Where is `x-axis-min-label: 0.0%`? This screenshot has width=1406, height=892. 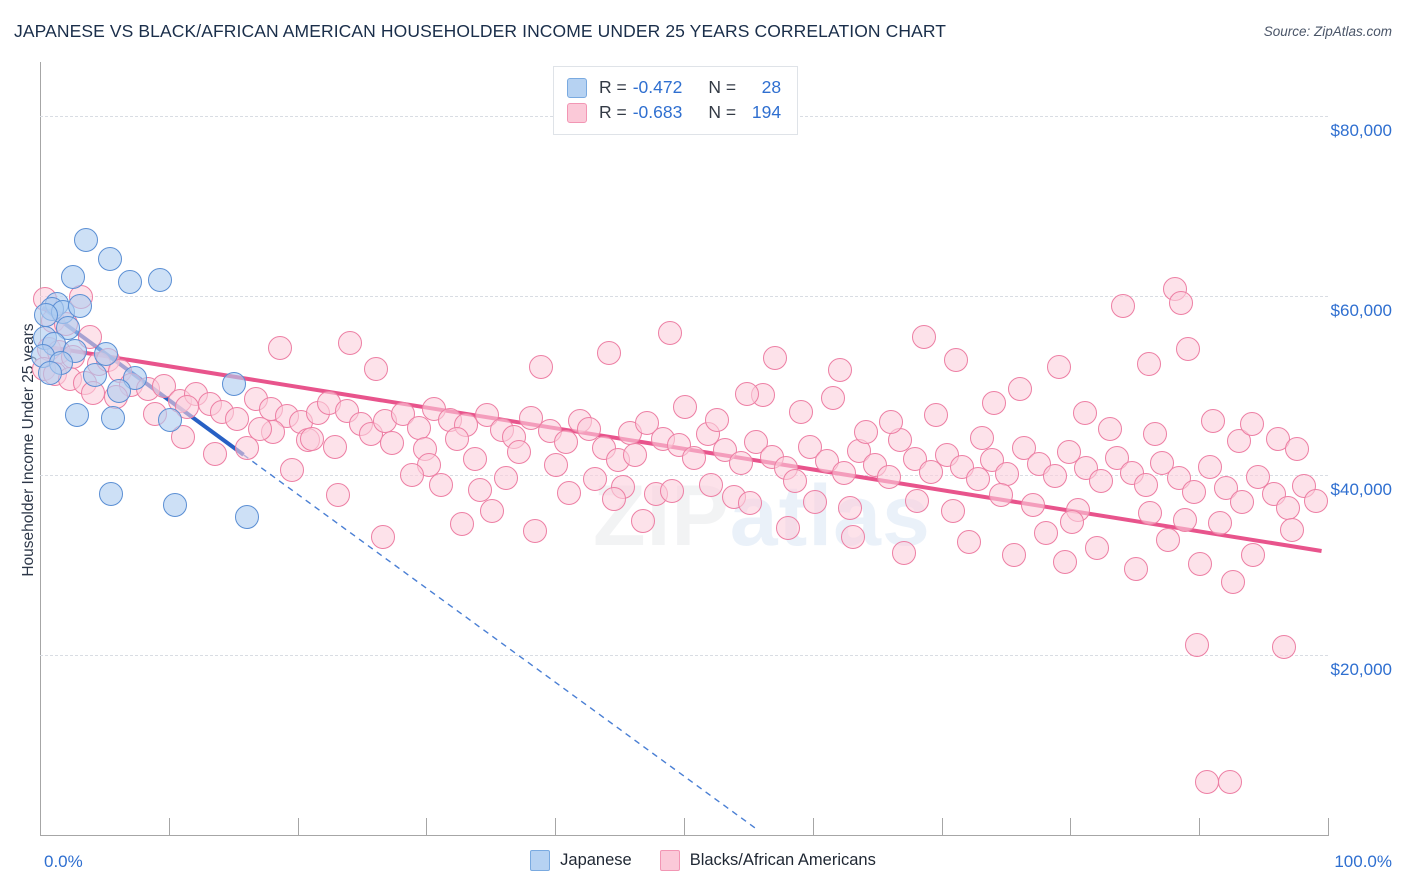 x-axis-min-label: 0.0% is located at coordinates (63, 861).